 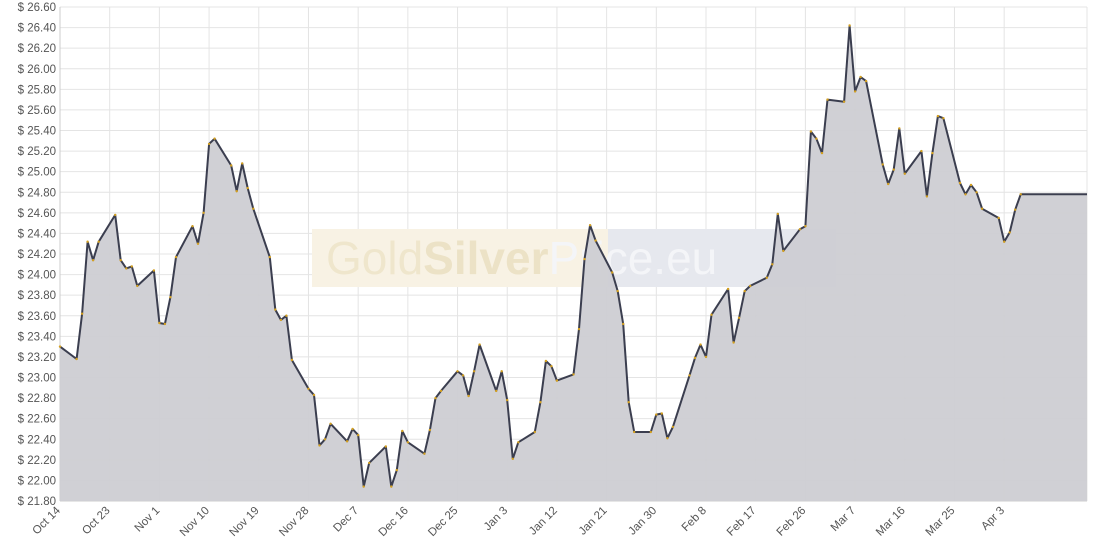 I want to click on y-tick-label: $ 26.20, so click(x=37, y=49).